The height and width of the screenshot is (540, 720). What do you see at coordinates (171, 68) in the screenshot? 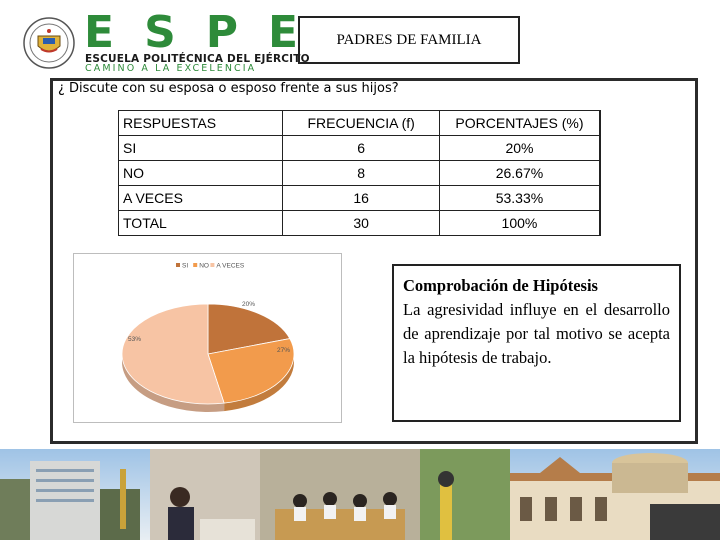
I see `logo-motto: CAMINO A LA EXCELENCIA` at bounding box center [171, 68].